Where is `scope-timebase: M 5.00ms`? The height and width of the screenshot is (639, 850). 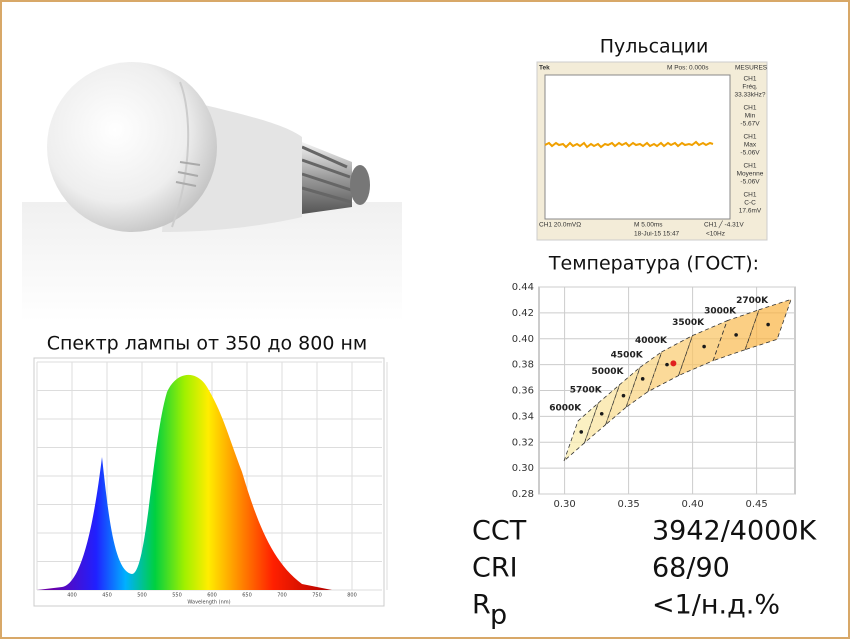 scope-timebase: M 5.00ms is located at coordinates (648, 225).